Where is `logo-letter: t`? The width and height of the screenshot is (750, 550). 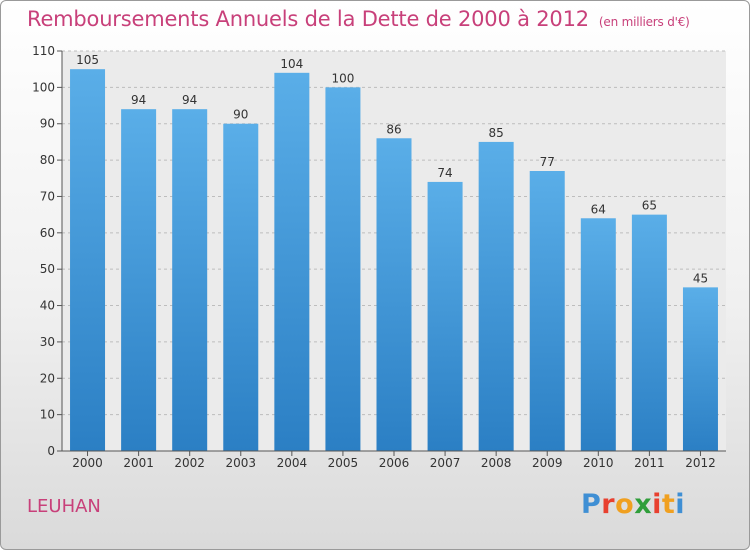 logo-letter: t is located at coordinates (668, 504).